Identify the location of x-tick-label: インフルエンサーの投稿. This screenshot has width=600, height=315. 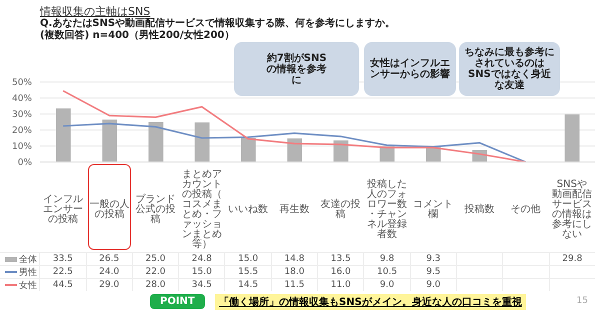
(63, 209).